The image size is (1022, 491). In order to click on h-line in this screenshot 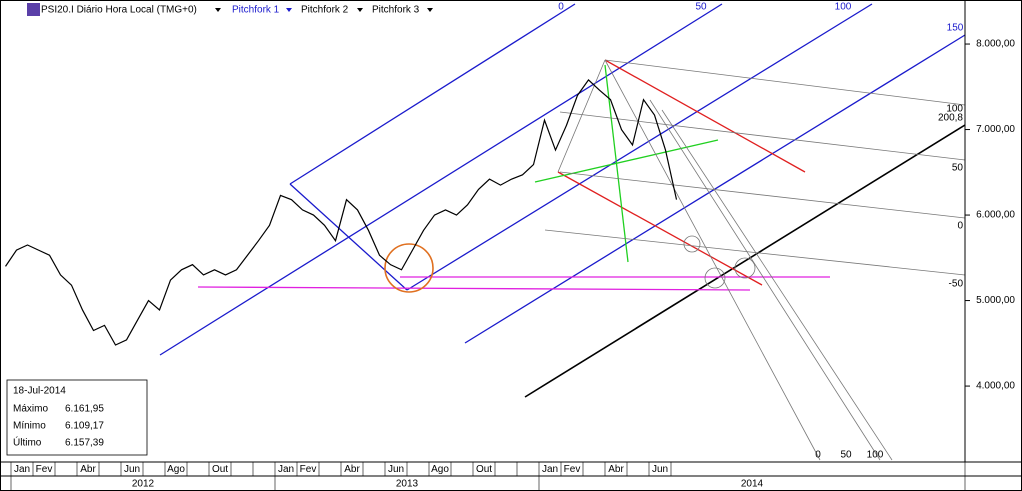, I will do `click(474, 288)`.